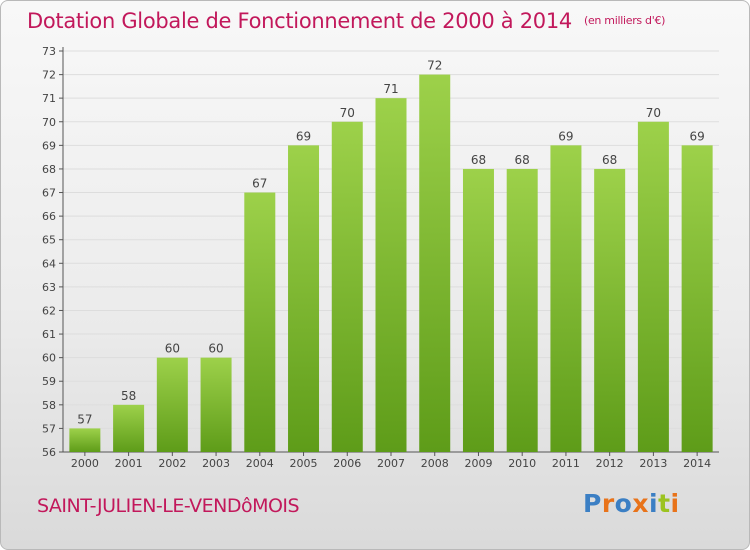 This screenshot has width=750, height=550. Describe the element at coordinates (49, 287) in the screenshot. I see `y-tick-label: 63` at that location.